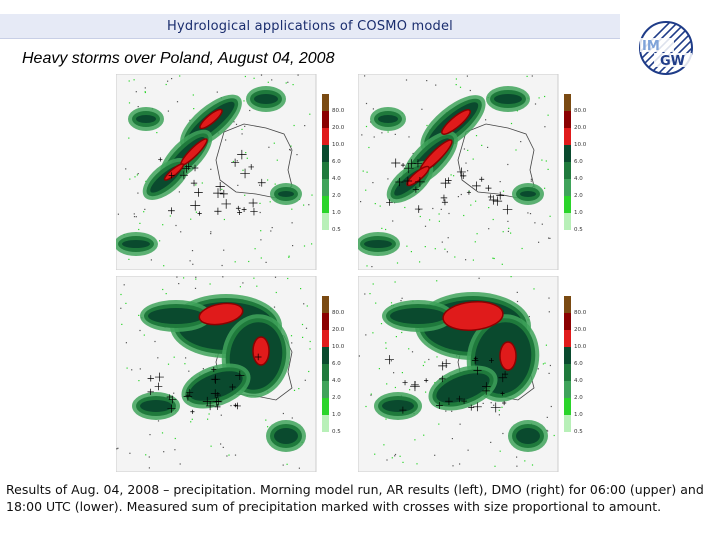 The height and width of the screenshot is (540, 720). I want to click on precip-map-ar-1800: 80.0 20.0 10.0 6.0 4.0 2.0 1.0 0.5, so click(230, 374).